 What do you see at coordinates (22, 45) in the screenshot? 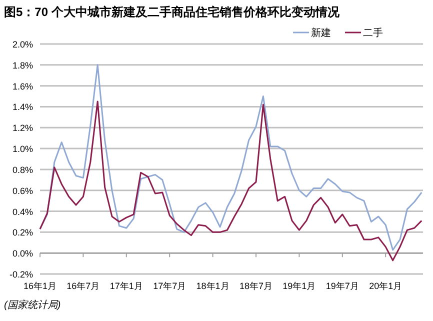
I see `y-tick-label: 2.0%` at bounding box center [22, 45].